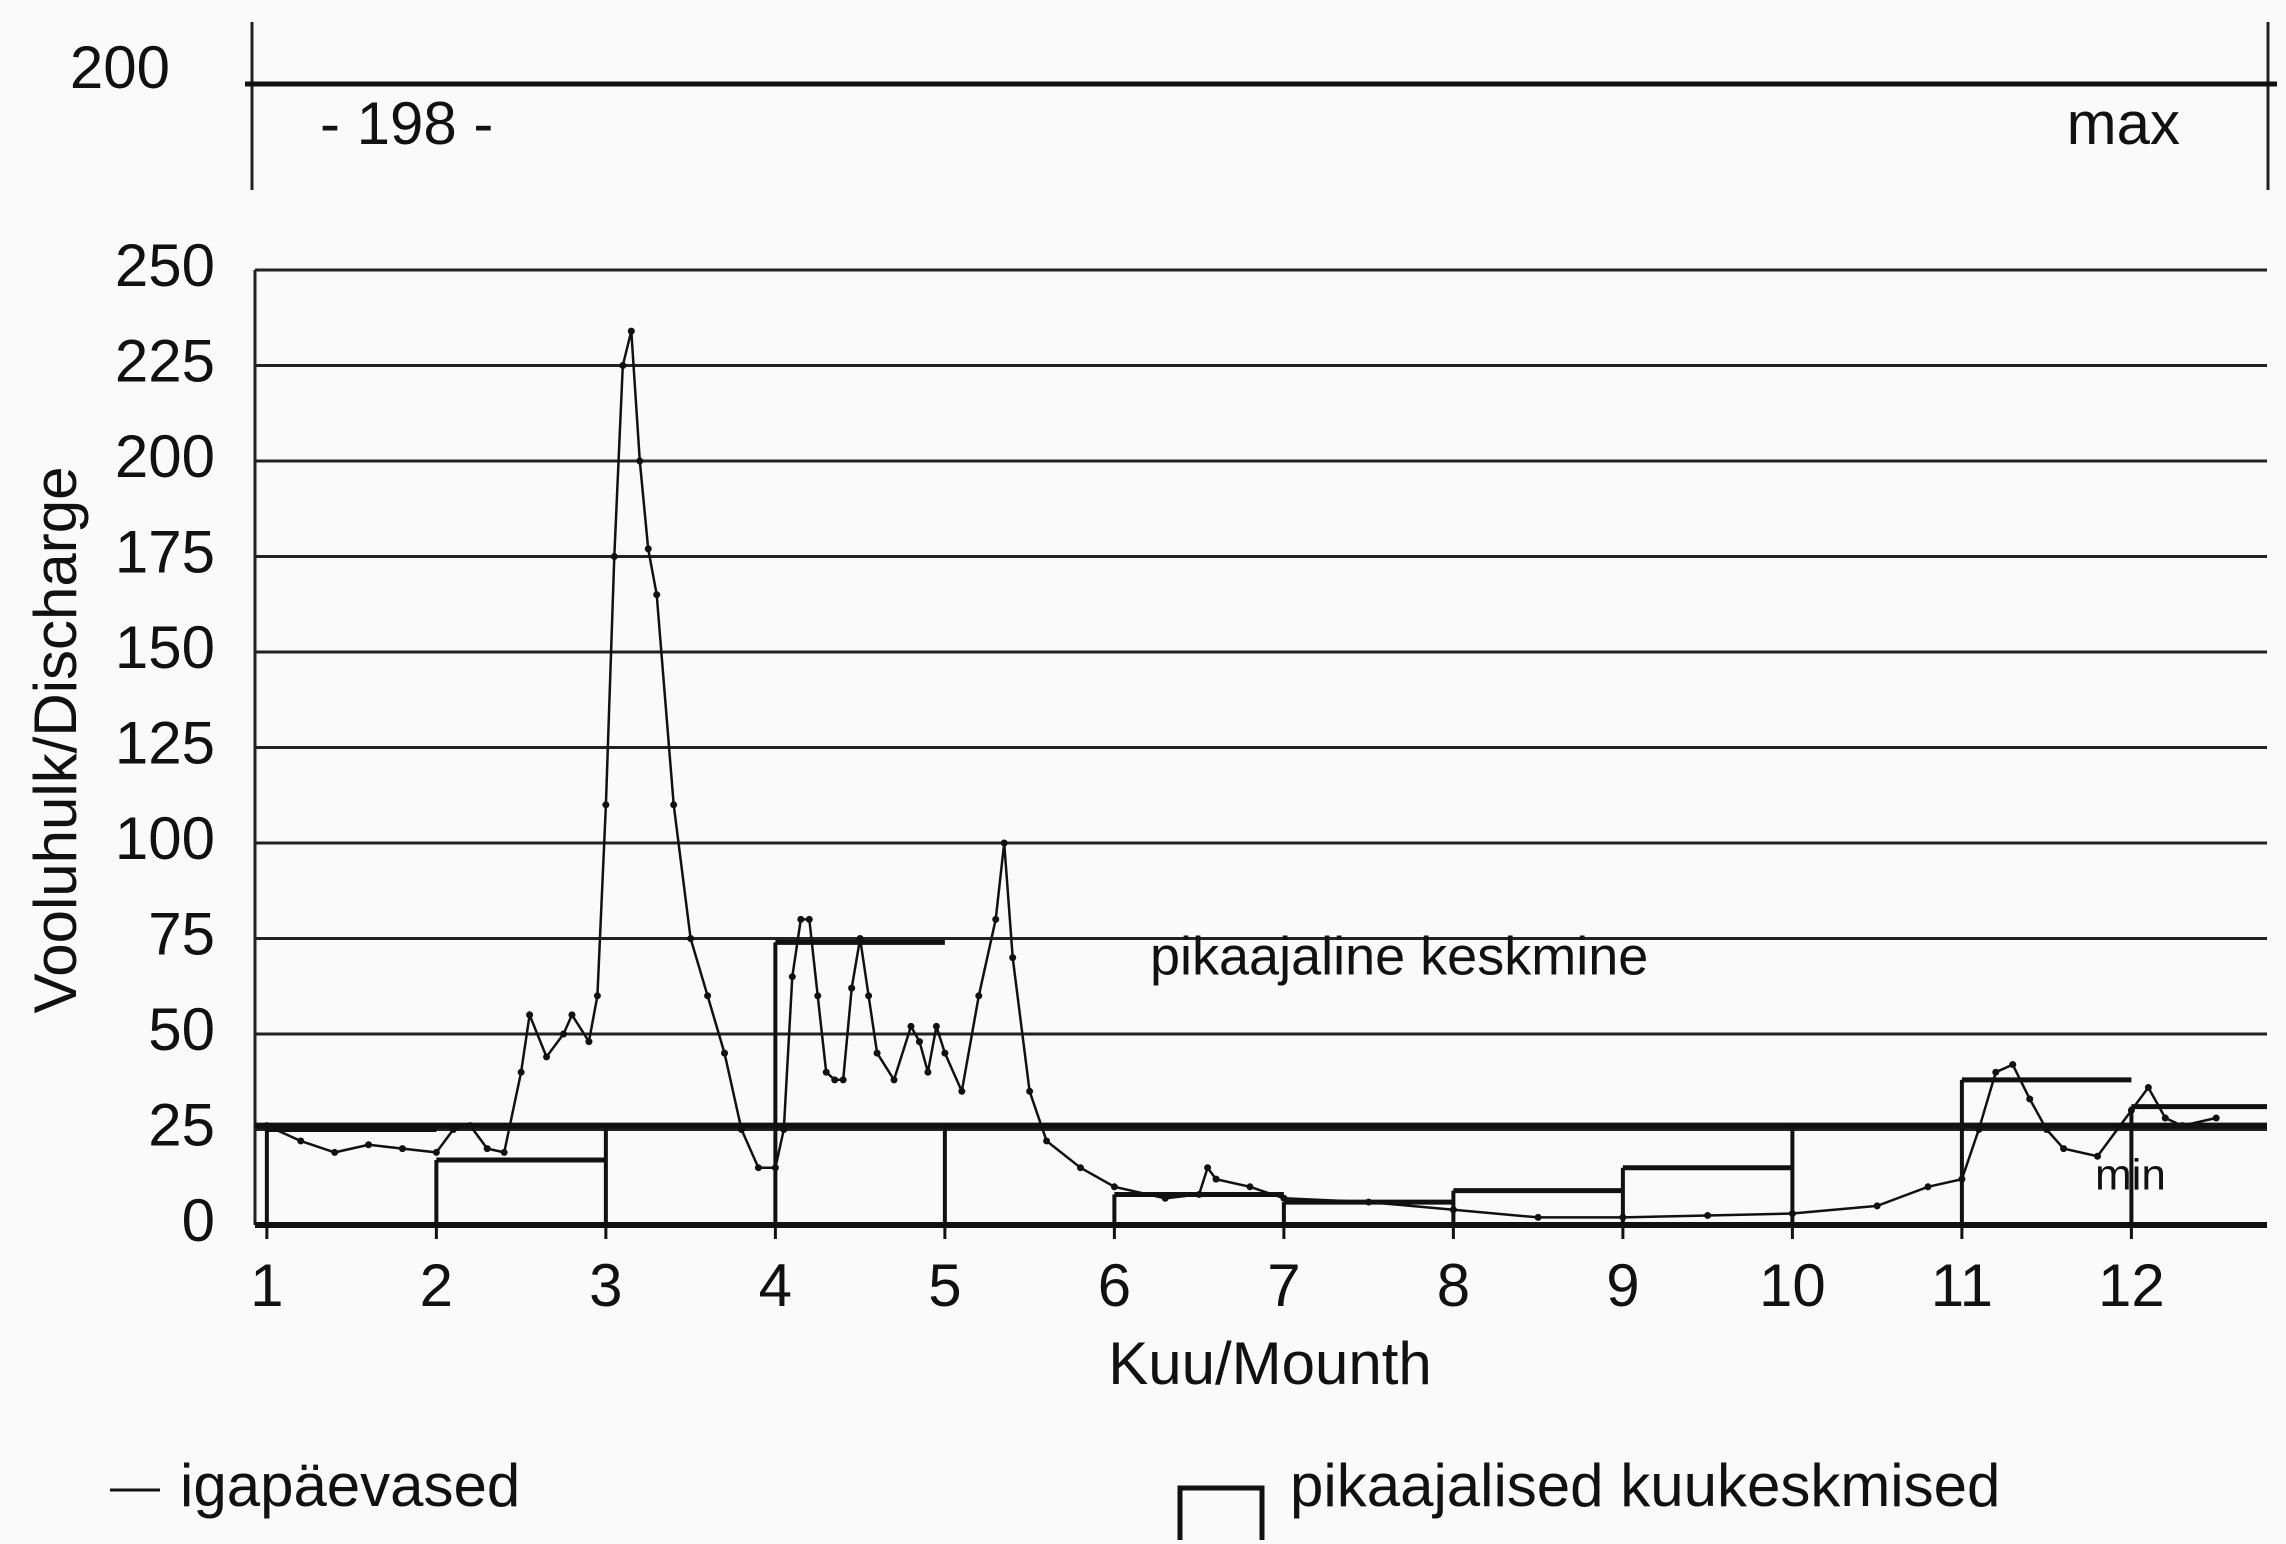  Describe the element at coordinates (165, 647) in the screenshot. I see `y-tick-label: 150` at that location.